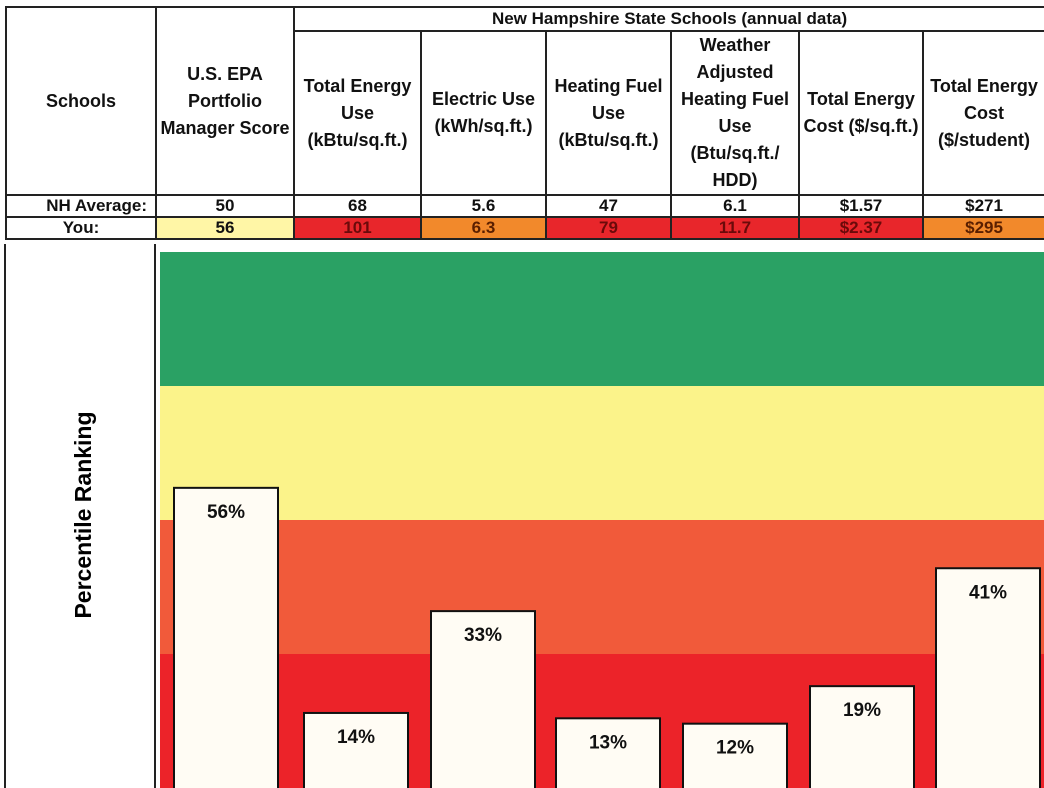  I want to click on value-label: 41%, so click(988, 592).